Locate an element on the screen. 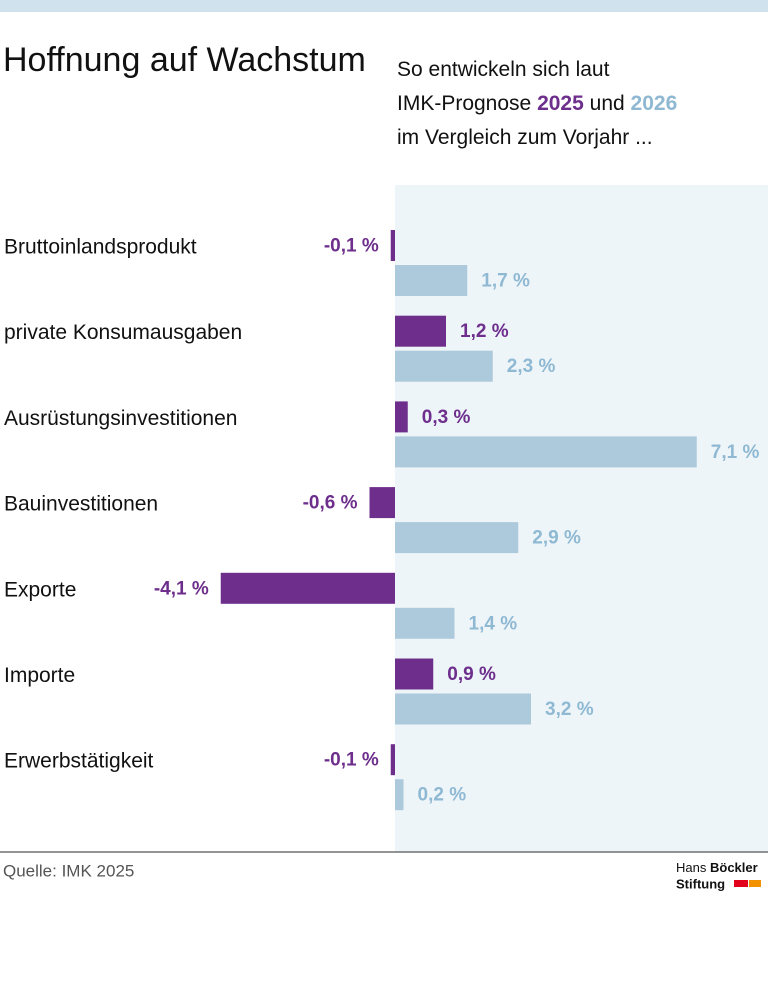 This screenshot has width=768, height=989. value-label: 0,2 % is located at coordinates (442, 795).